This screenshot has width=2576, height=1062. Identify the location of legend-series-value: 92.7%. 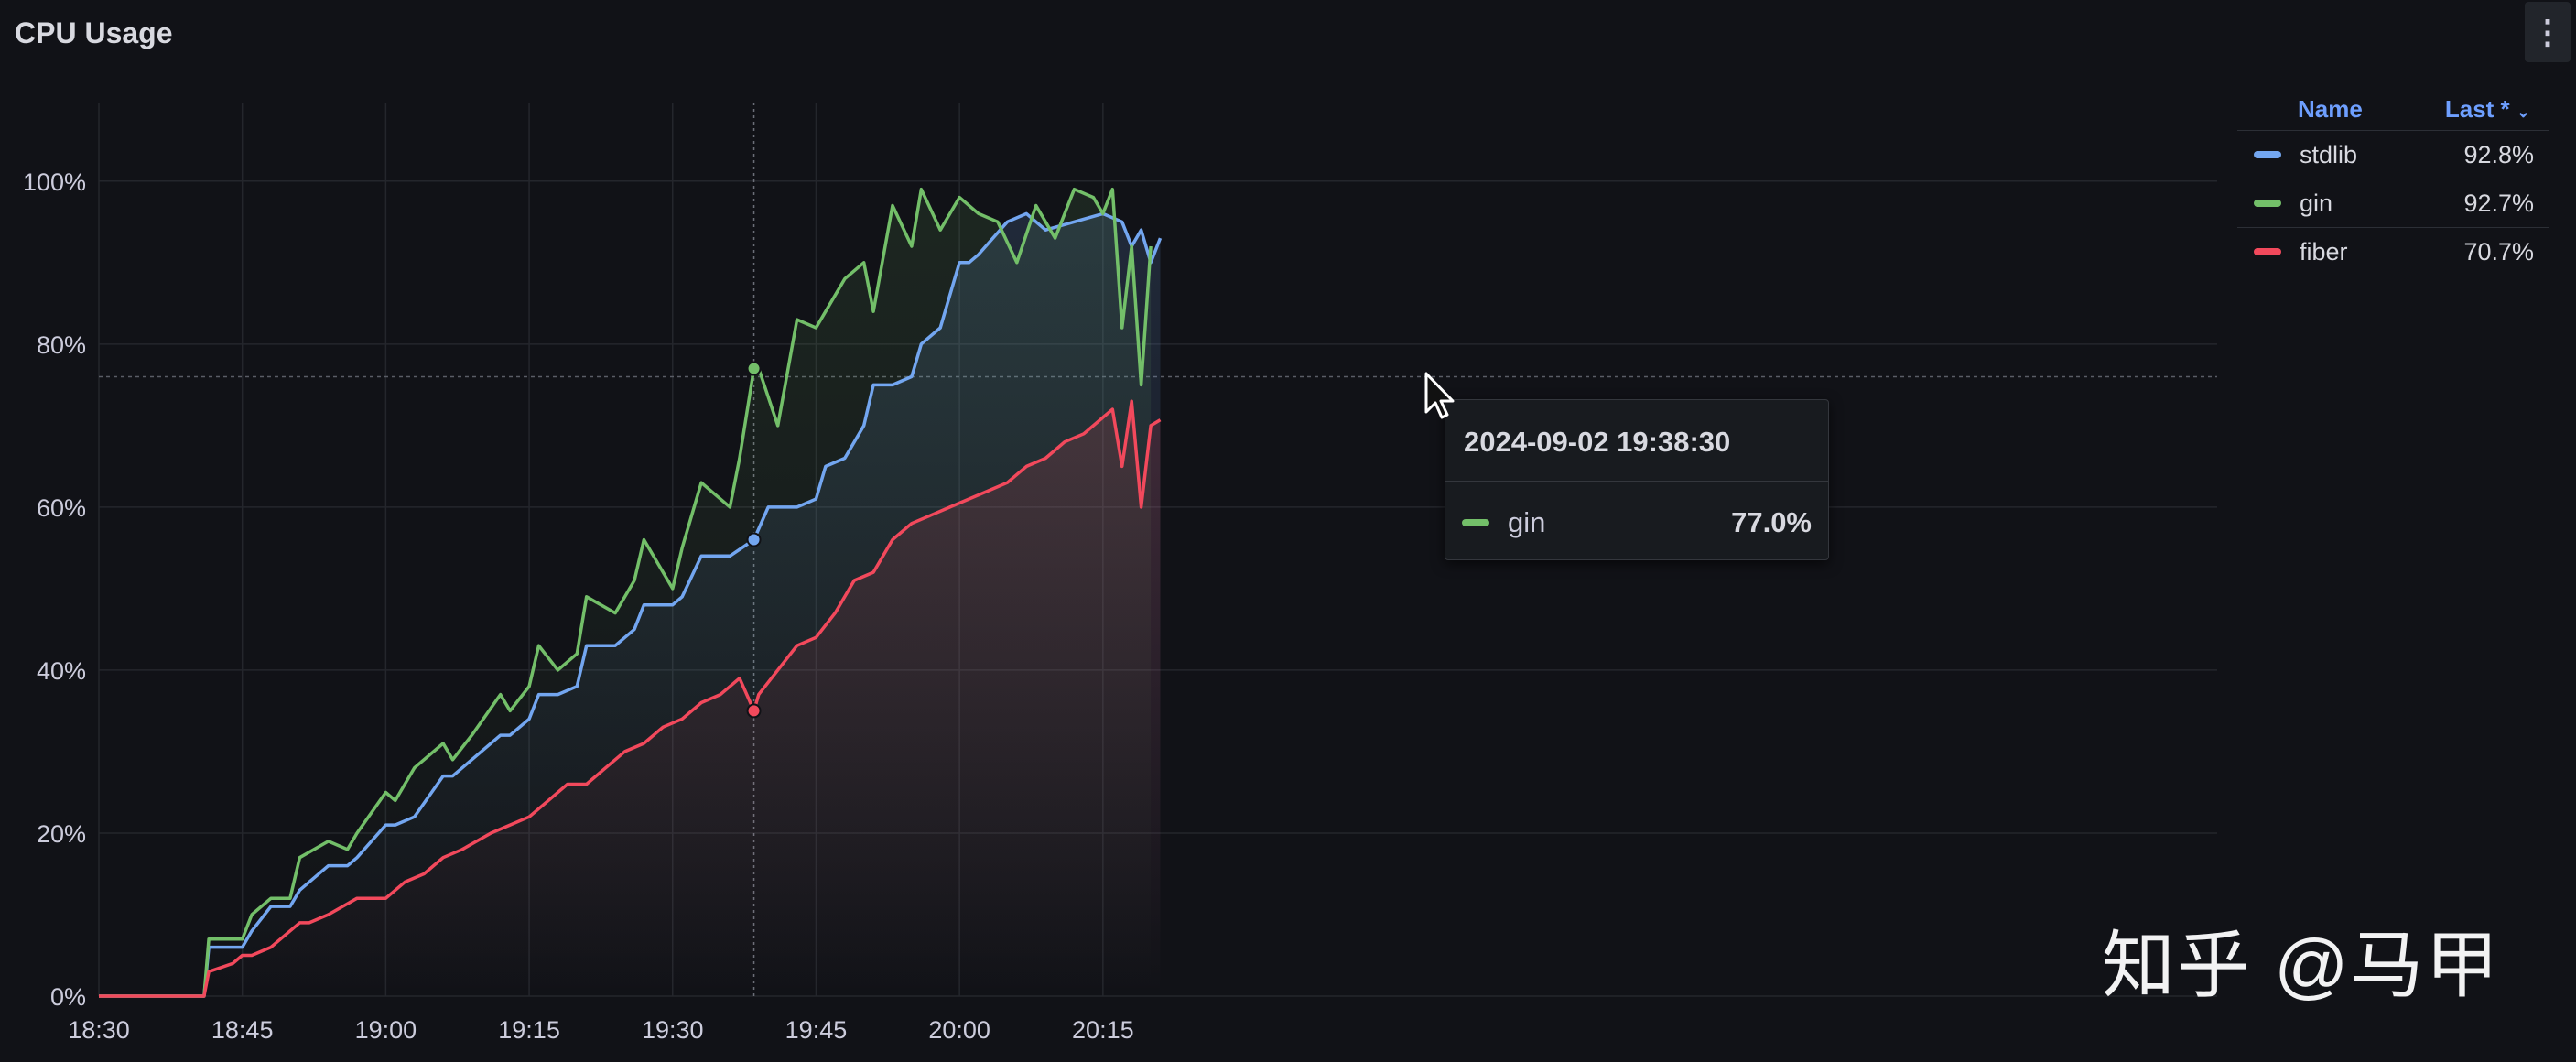
(2498, 203).